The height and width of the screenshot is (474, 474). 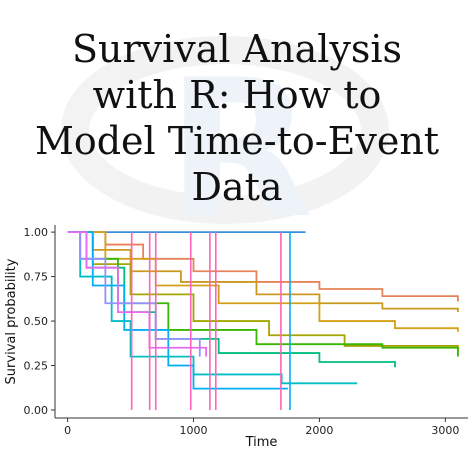 What do you see at coordinates (36, 366) in the screenshot?
I see `y-tick-label: 0.25` at bounding box center [36, 366].